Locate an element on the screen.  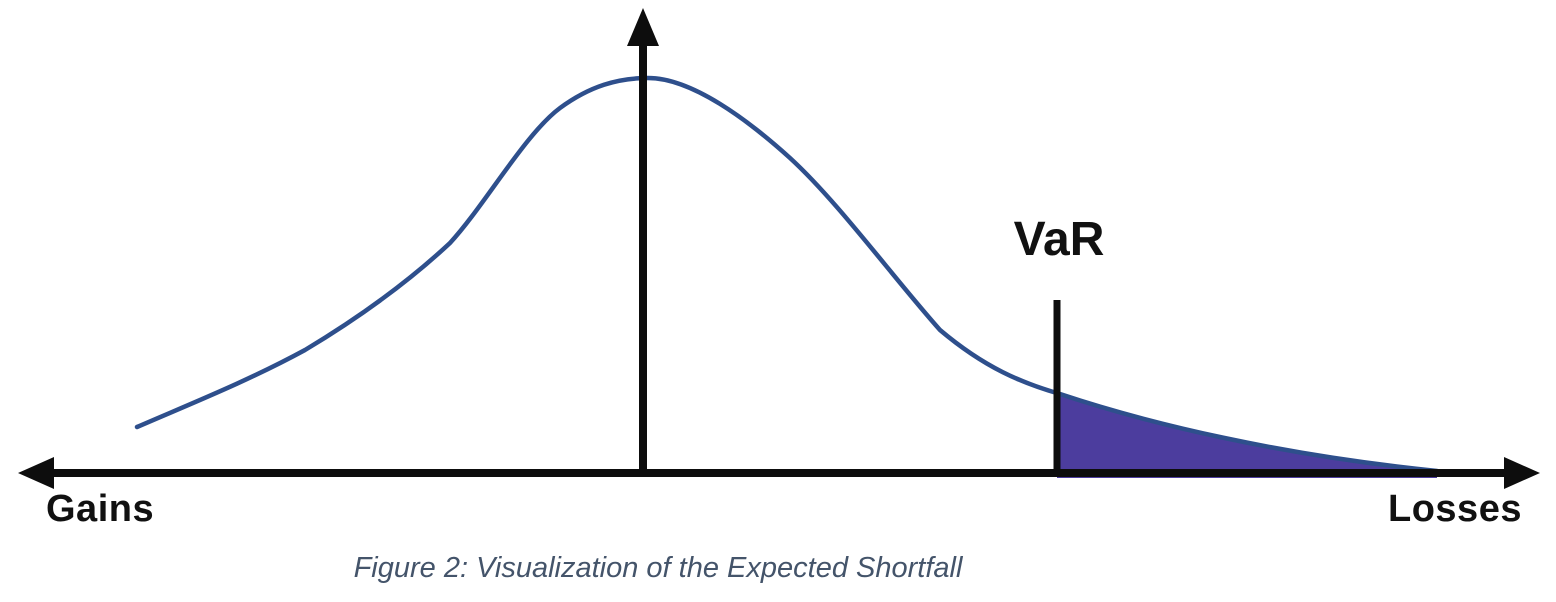
y-axis is located at coordinates (643, 241).